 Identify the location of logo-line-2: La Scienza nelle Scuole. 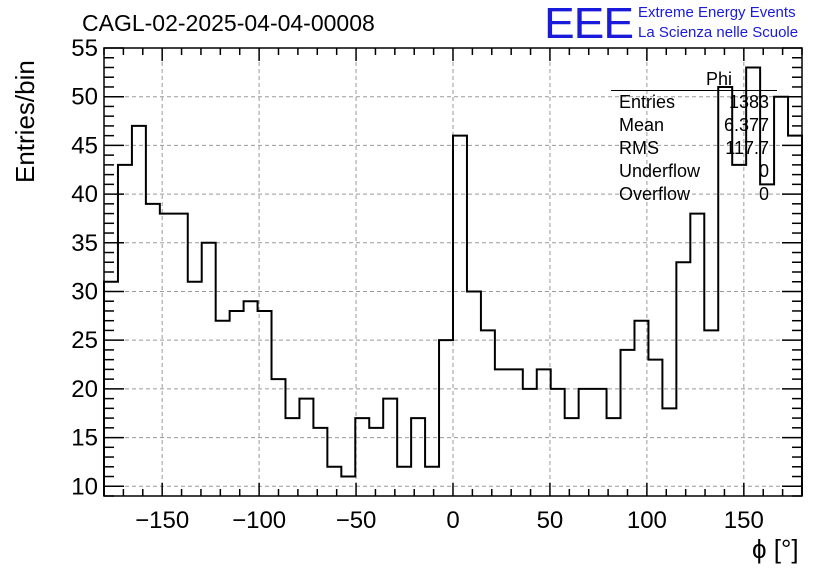
(718, 32).